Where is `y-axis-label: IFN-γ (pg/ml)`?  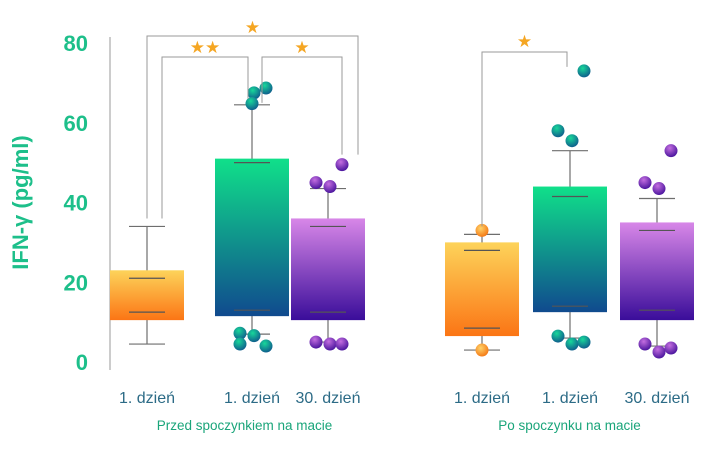 y-axis-label: IFN-γ (pg/ml) is located at coordinates (20, 202).